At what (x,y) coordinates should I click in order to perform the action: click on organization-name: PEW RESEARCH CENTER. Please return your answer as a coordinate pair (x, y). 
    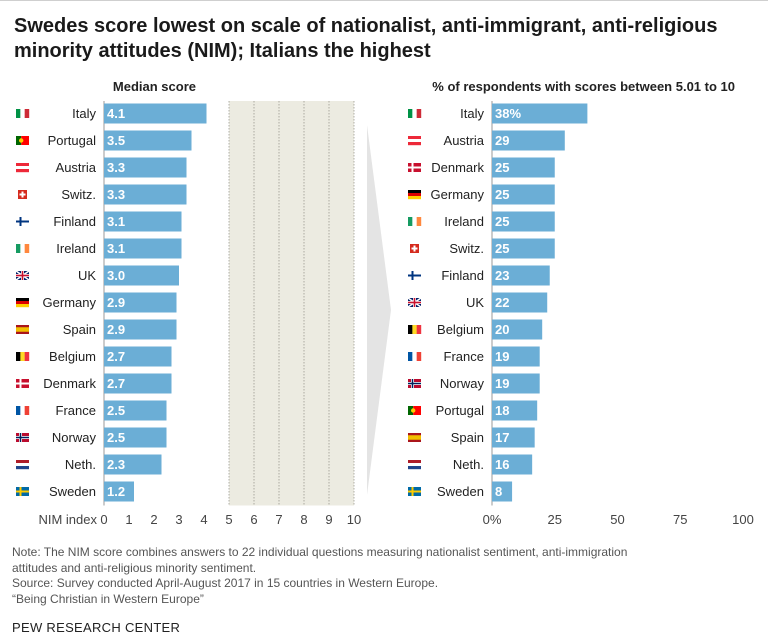
    Looking at the image, I should click on (96, 627).